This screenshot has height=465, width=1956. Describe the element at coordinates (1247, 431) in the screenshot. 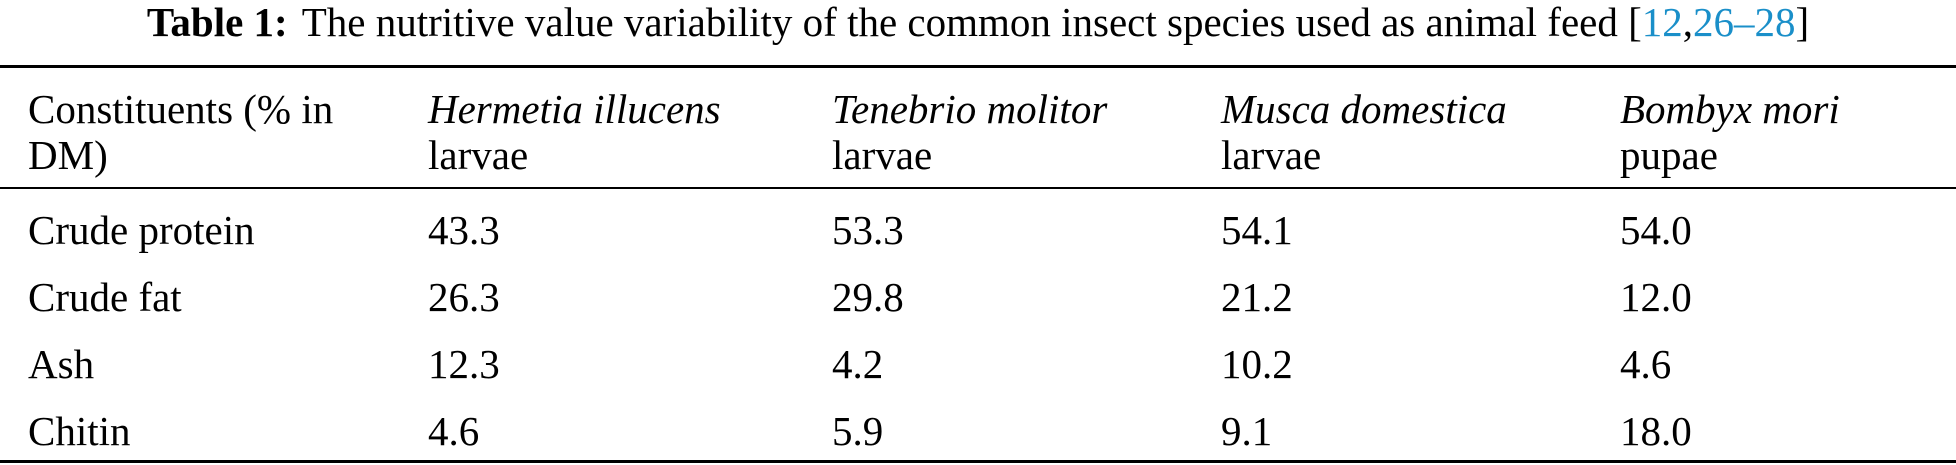

I see `table-cell: 9.1` at that location.